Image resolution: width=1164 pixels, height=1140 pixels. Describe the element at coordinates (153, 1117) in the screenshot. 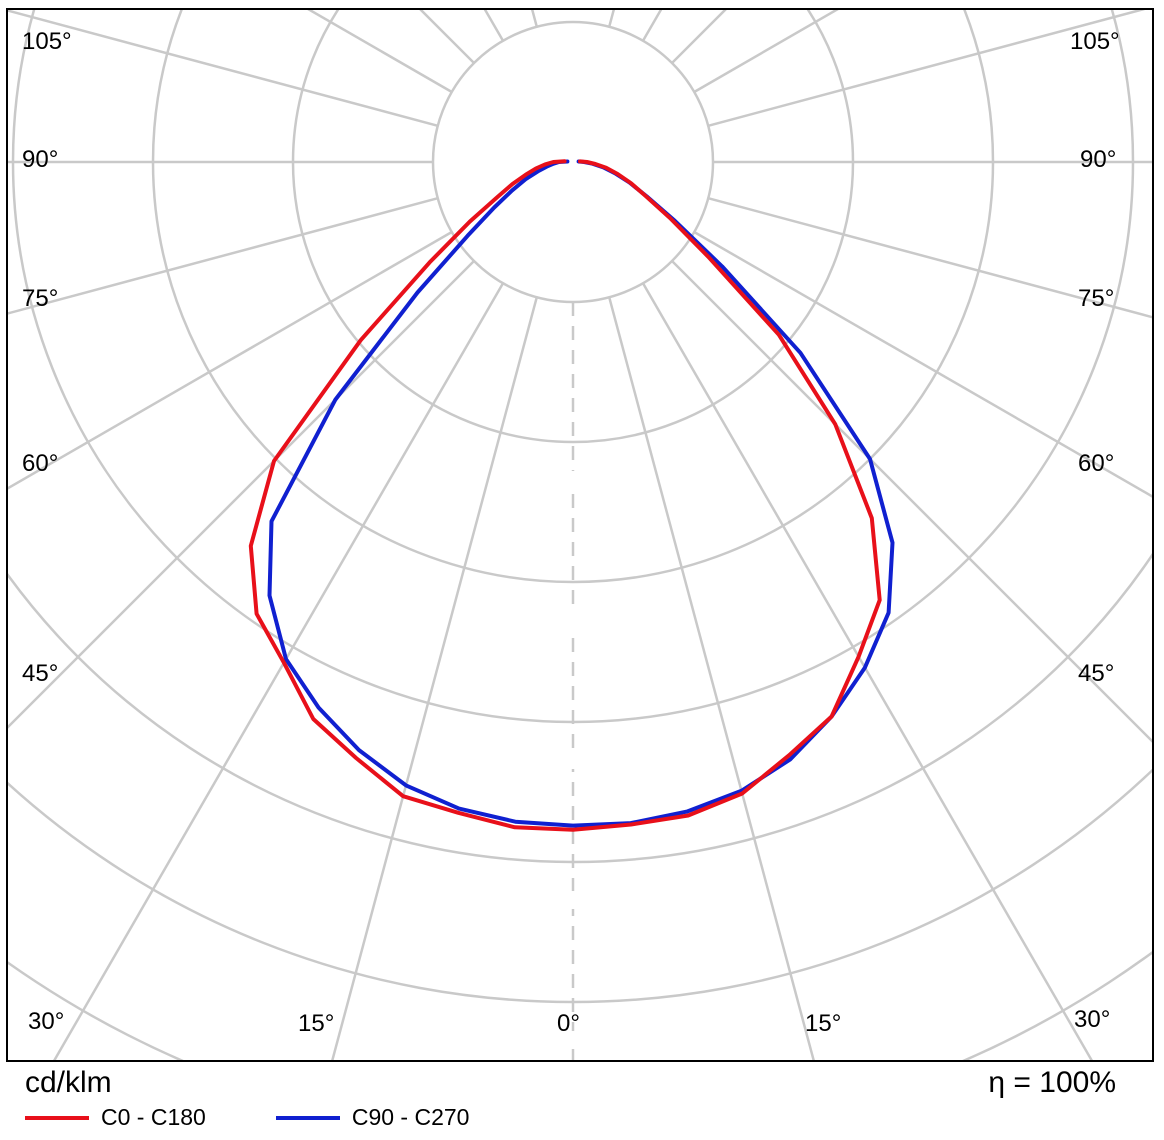

I see `legend-label-c0-c180: C0 - C180` at that location.